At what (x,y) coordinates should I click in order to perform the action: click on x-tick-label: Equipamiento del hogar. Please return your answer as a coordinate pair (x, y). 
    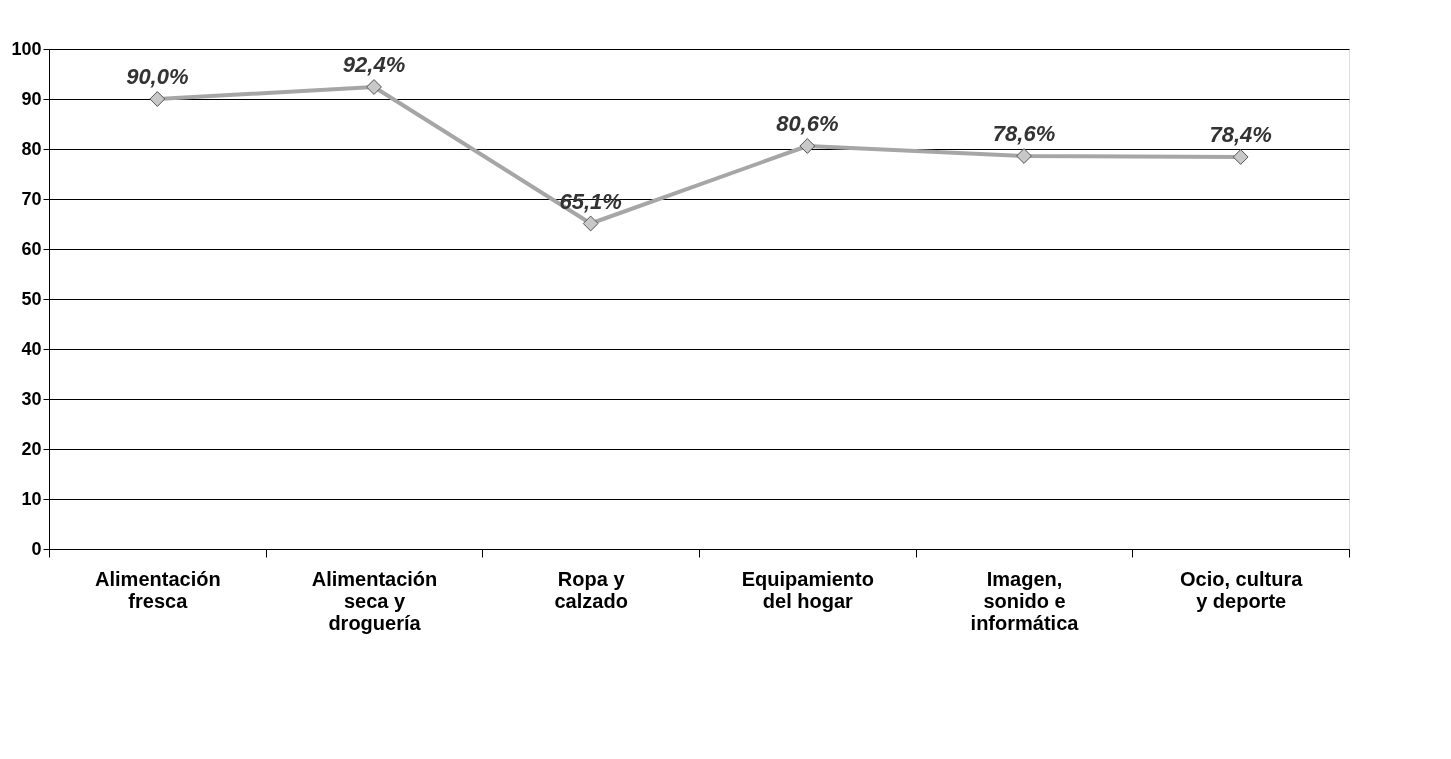
    Looking at the image, I should click on (807, 589).